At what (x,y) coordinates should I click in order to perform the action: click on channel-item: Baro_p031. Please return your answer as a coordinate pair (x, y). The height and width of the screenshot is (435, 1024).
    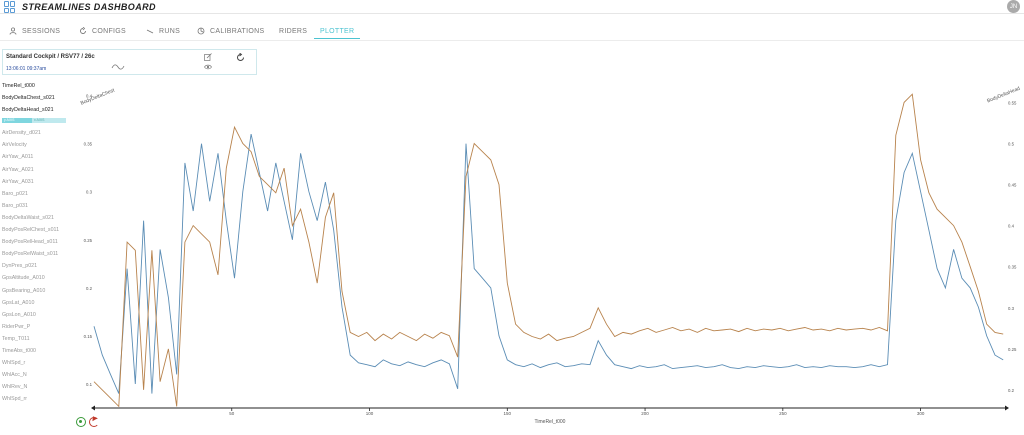
    Looking at the image, I should click on (15, 205).